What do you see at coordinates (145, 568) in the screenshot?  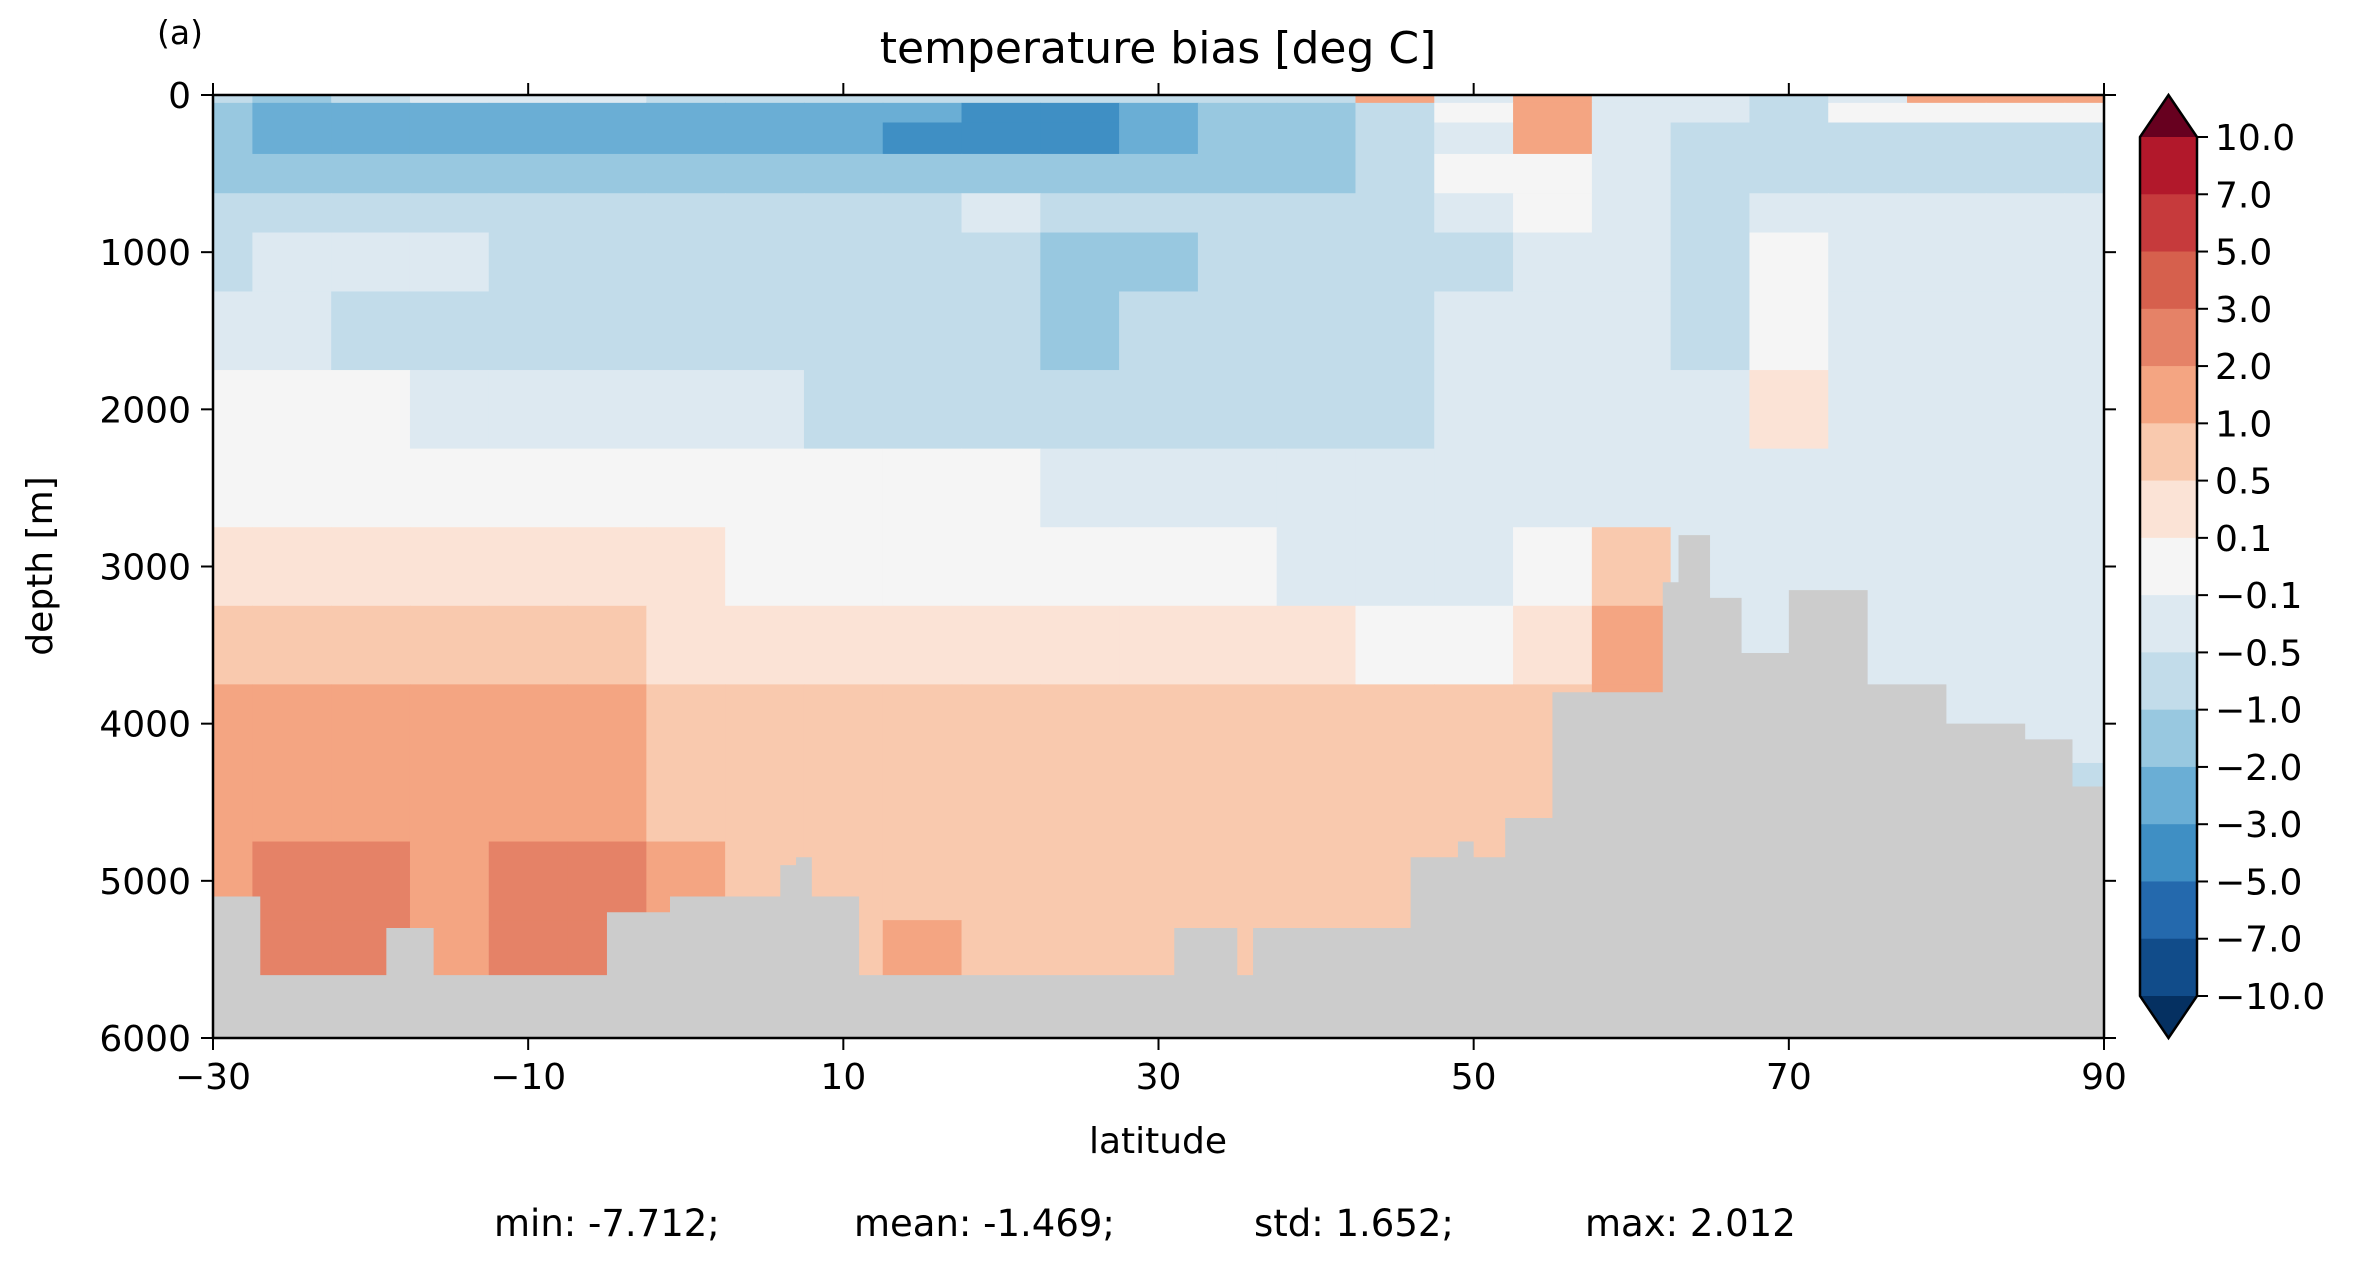 I see `y-tick-label: 3000` at bounding box center [145, 568].